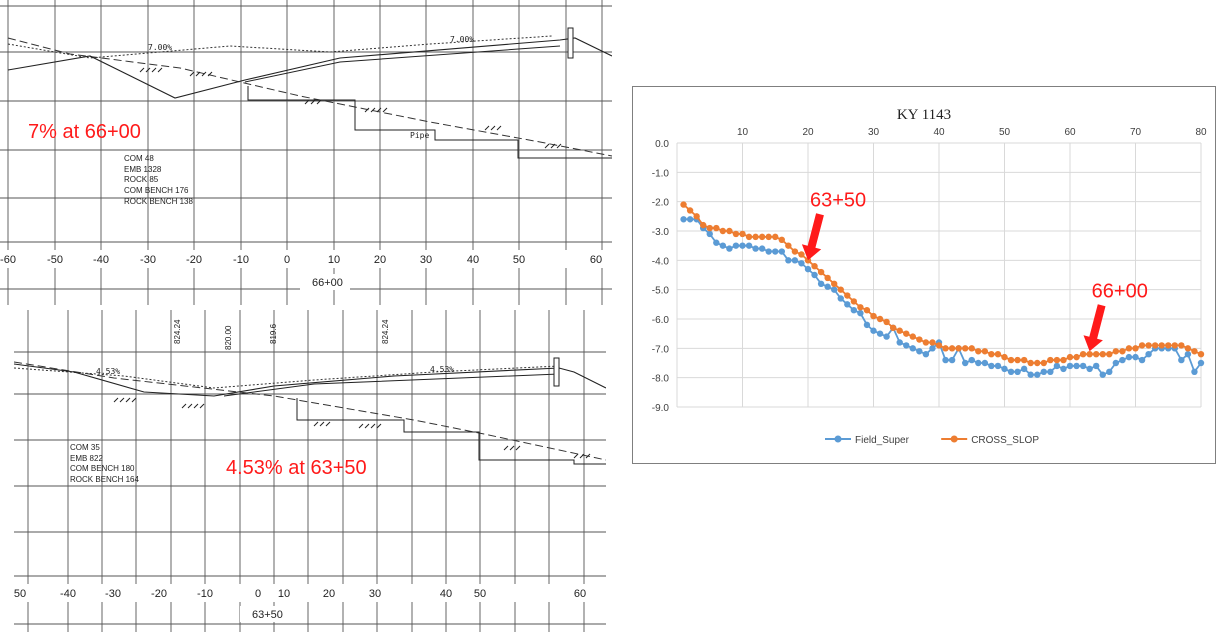 This screenshot has width=1218, height=637. I want to click on x-tick-label: 10, so click(743, 132).